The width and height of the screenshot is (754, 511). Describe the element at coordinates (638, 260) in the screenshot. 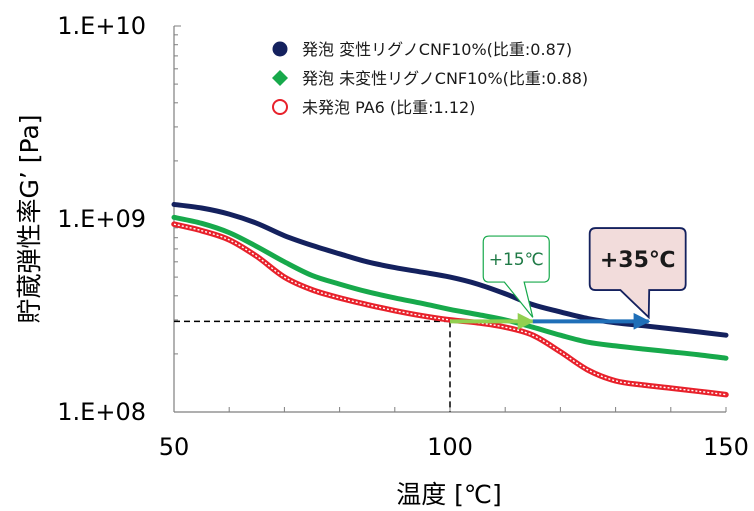

I see `callout-text: +35℃` at that location.